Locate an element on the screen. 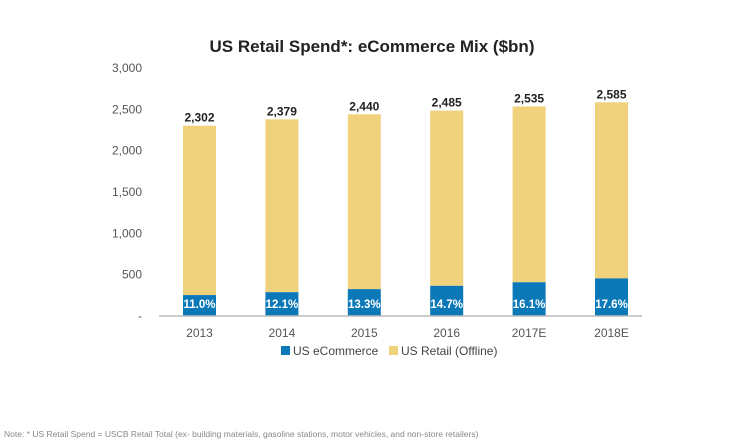  bar-ecommerce-2013 is located at coordinates (199, 305).